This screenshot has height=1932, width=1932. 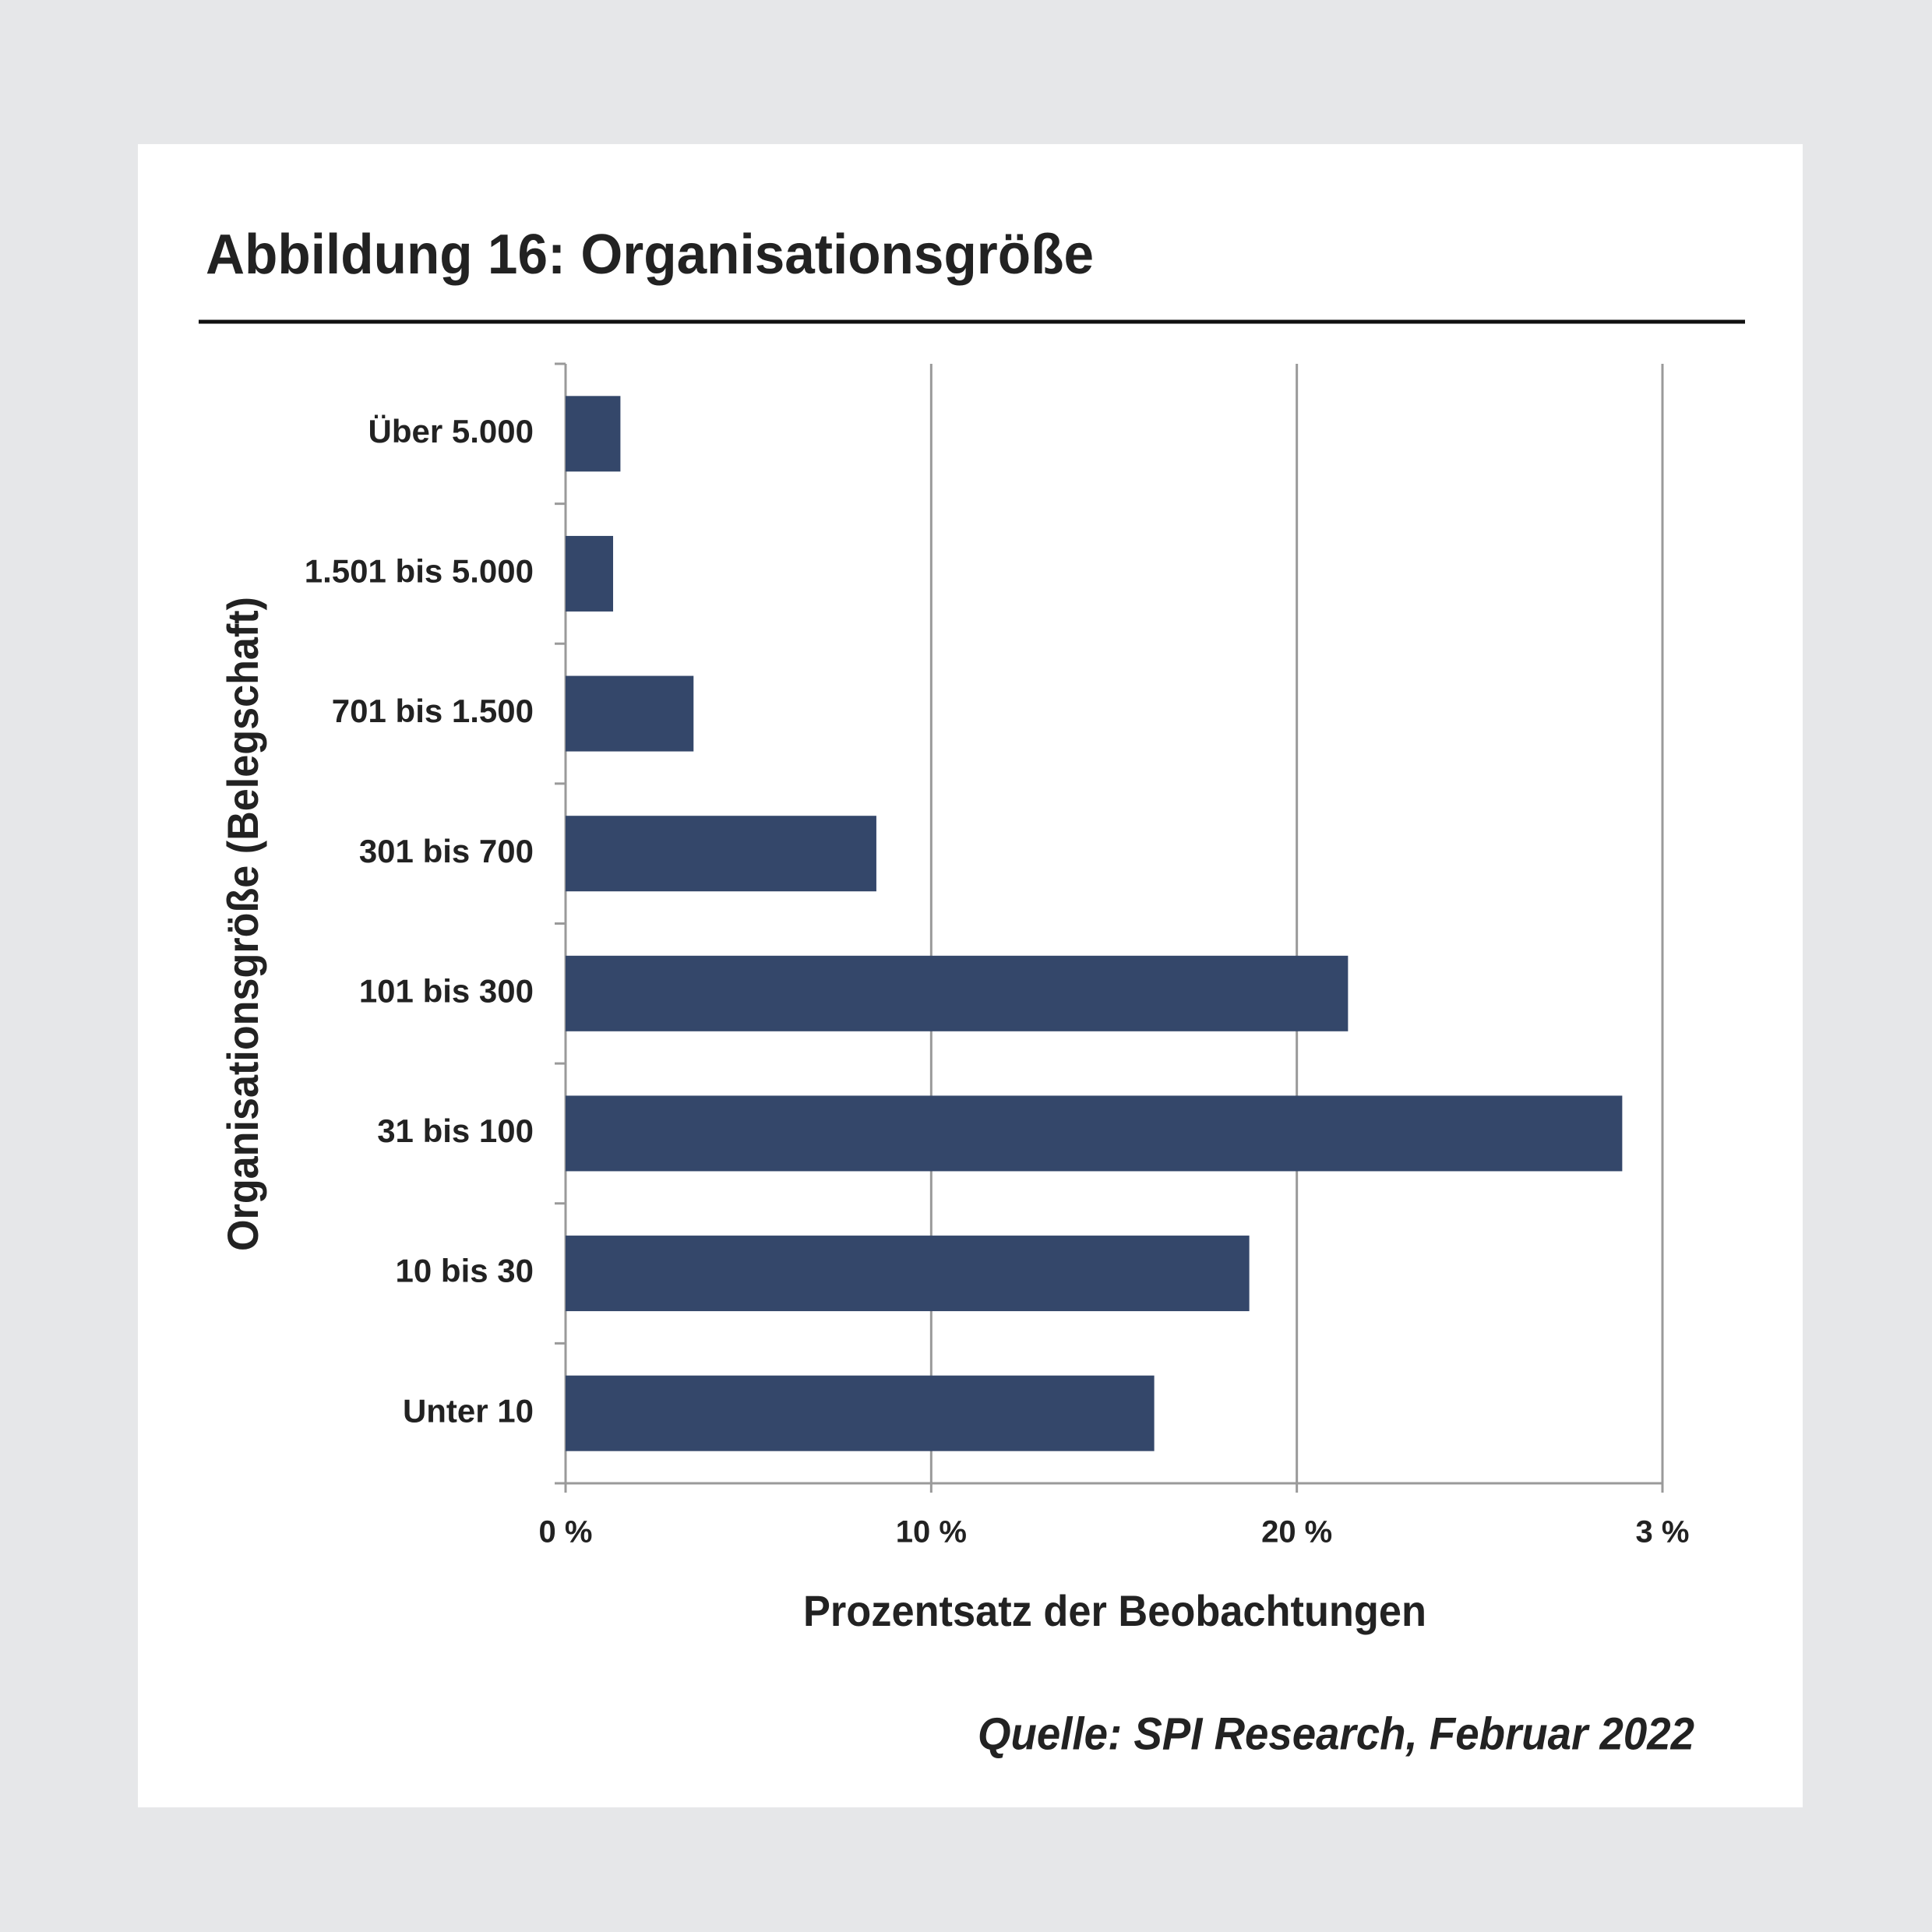 I want to click on source-note: Quelle: SPI Research, Februar 2022, so click(x=1336, y=1734).